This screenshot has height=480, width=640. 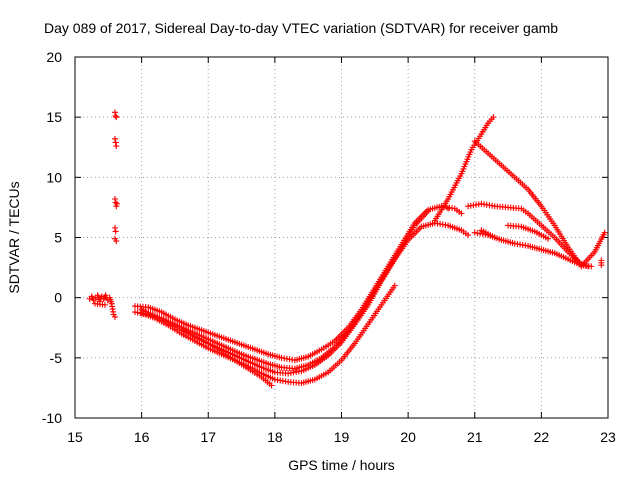 I want to click on y-tick-label: 0, so click(x=58, y=298).